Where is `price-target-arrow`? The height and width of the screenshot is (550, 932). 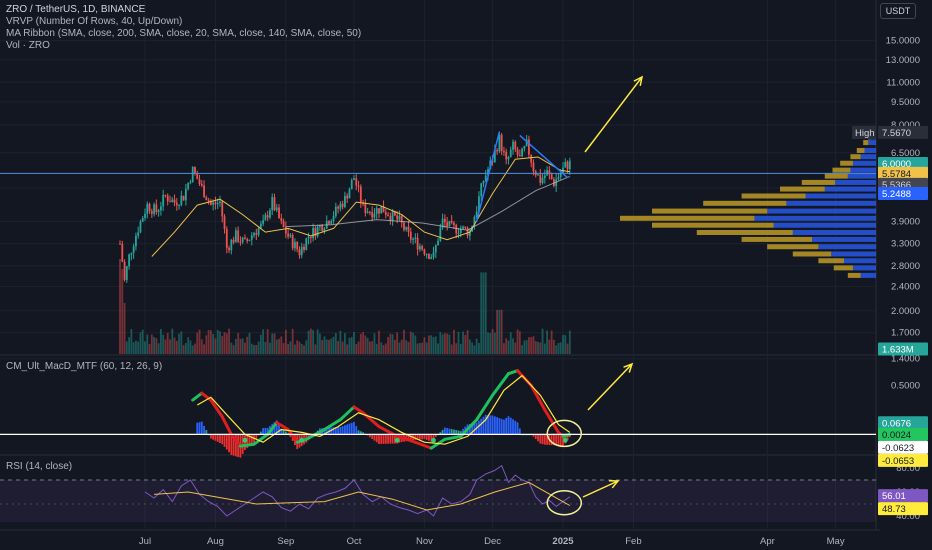
price-target-arrow is located at coordinates (613, 114).